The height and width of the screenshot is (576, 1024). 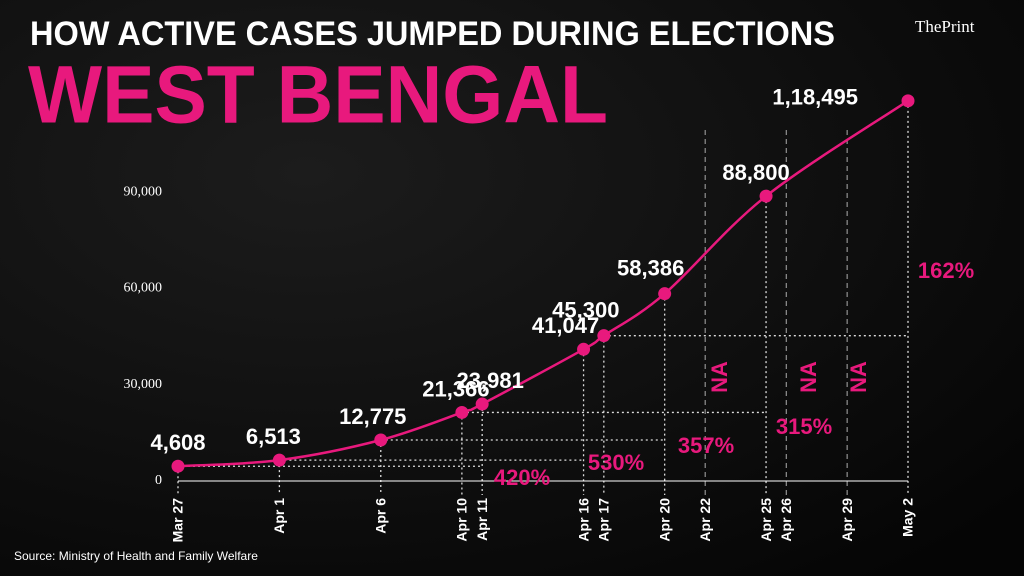 What do you see at coordinates (143, 384) in the screenshot?
I see `y-tick-label: 30,000` at bounding box center [143, 384].